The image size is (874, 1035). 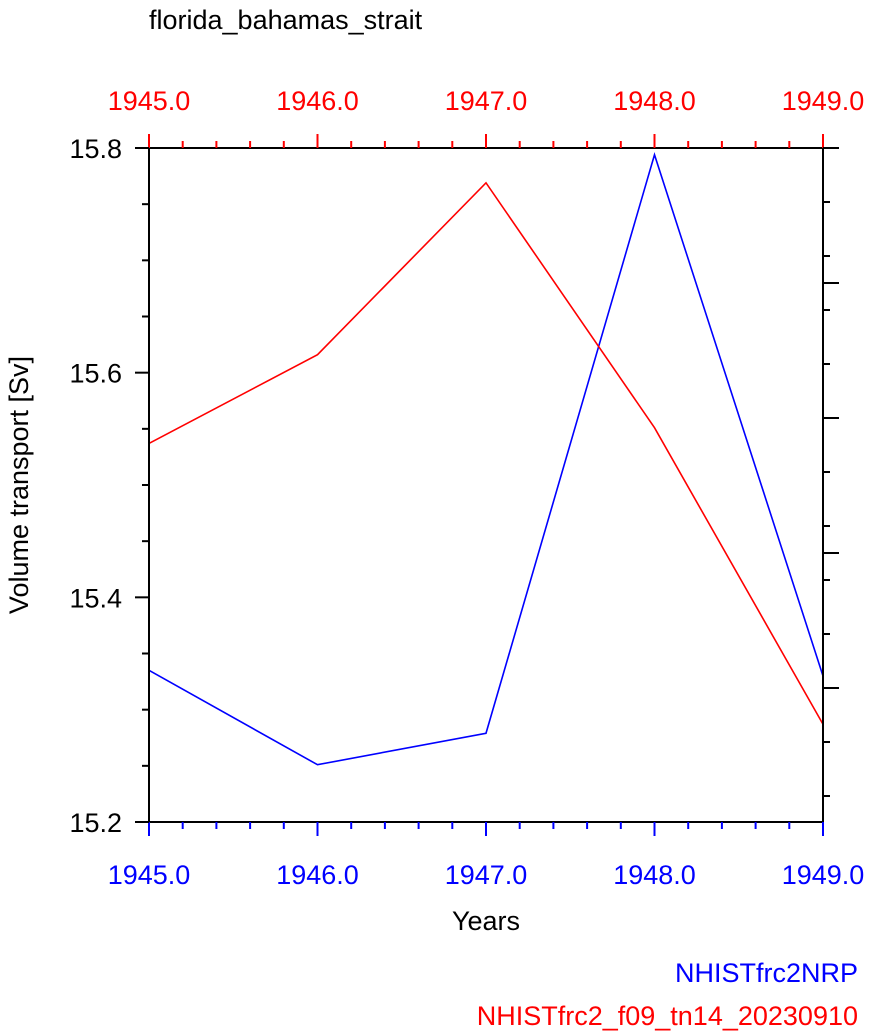 What do you see at coordinates (486, 856) in the screenshot?
I see `bottom-axis: 1945.0 1946.0 1947.0 1948.0 1949.0` at bounding box center [486, 856].